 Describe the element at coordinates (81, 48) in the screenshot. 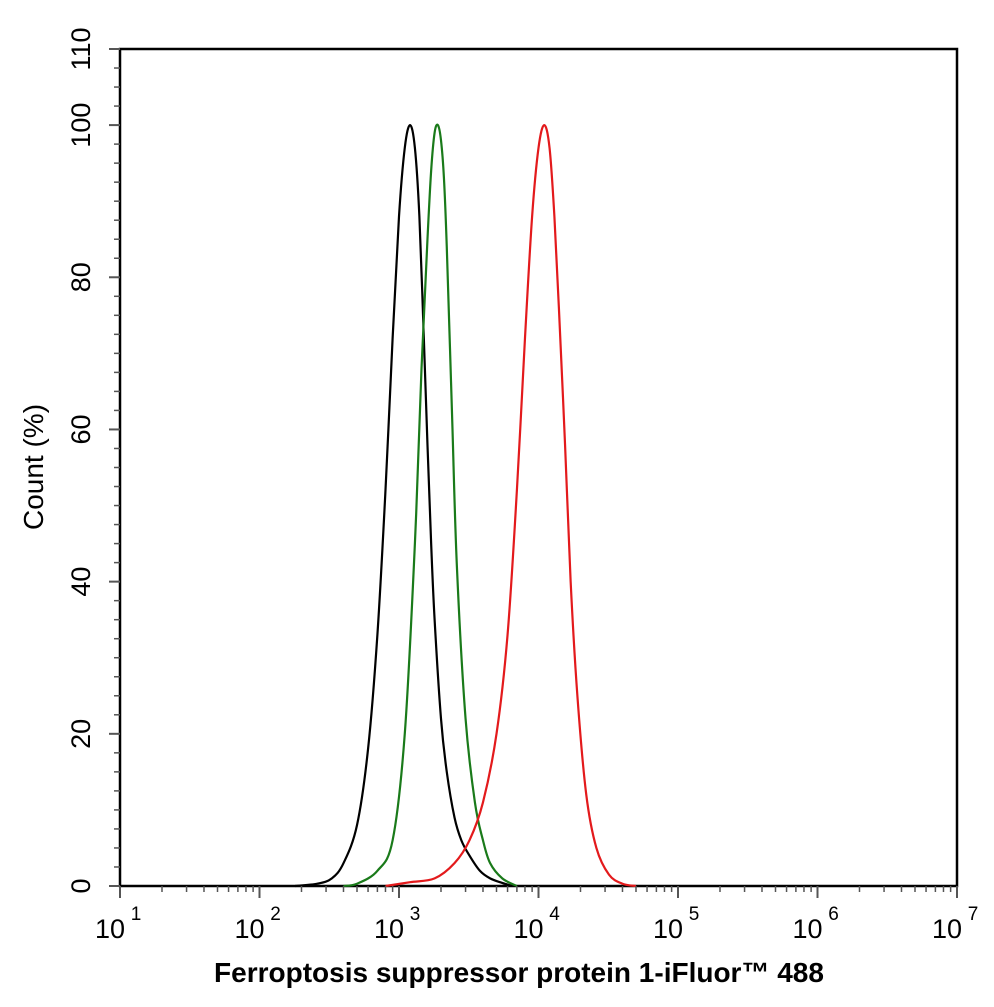

I see `y-tick-label: 110` at that location.